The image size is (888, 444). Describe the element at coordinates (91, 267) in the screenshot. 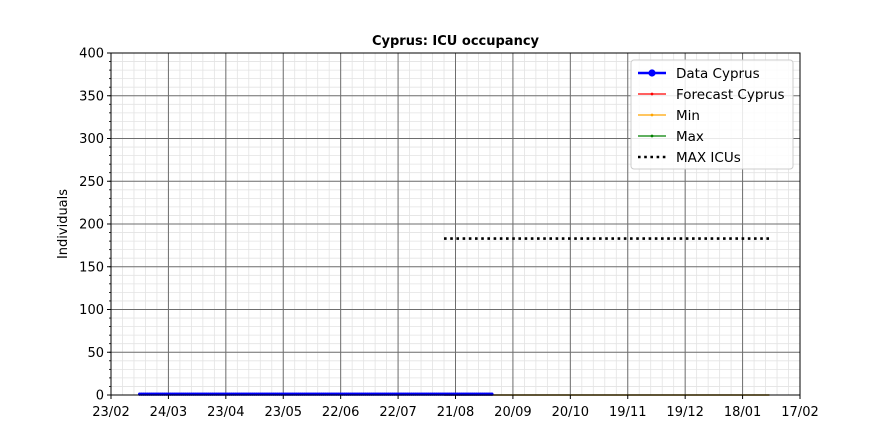

I see `y-tick-label: 150` at that location.